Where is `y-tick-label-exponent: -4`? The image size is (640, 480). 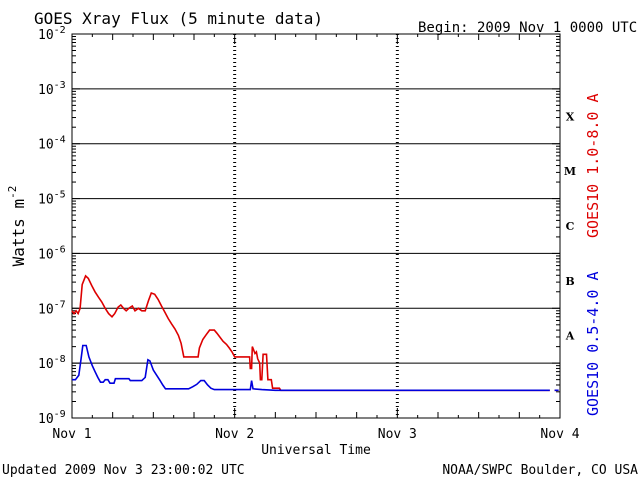 y-tick-label-exponent: -4 is located at coordinates (60, 140).